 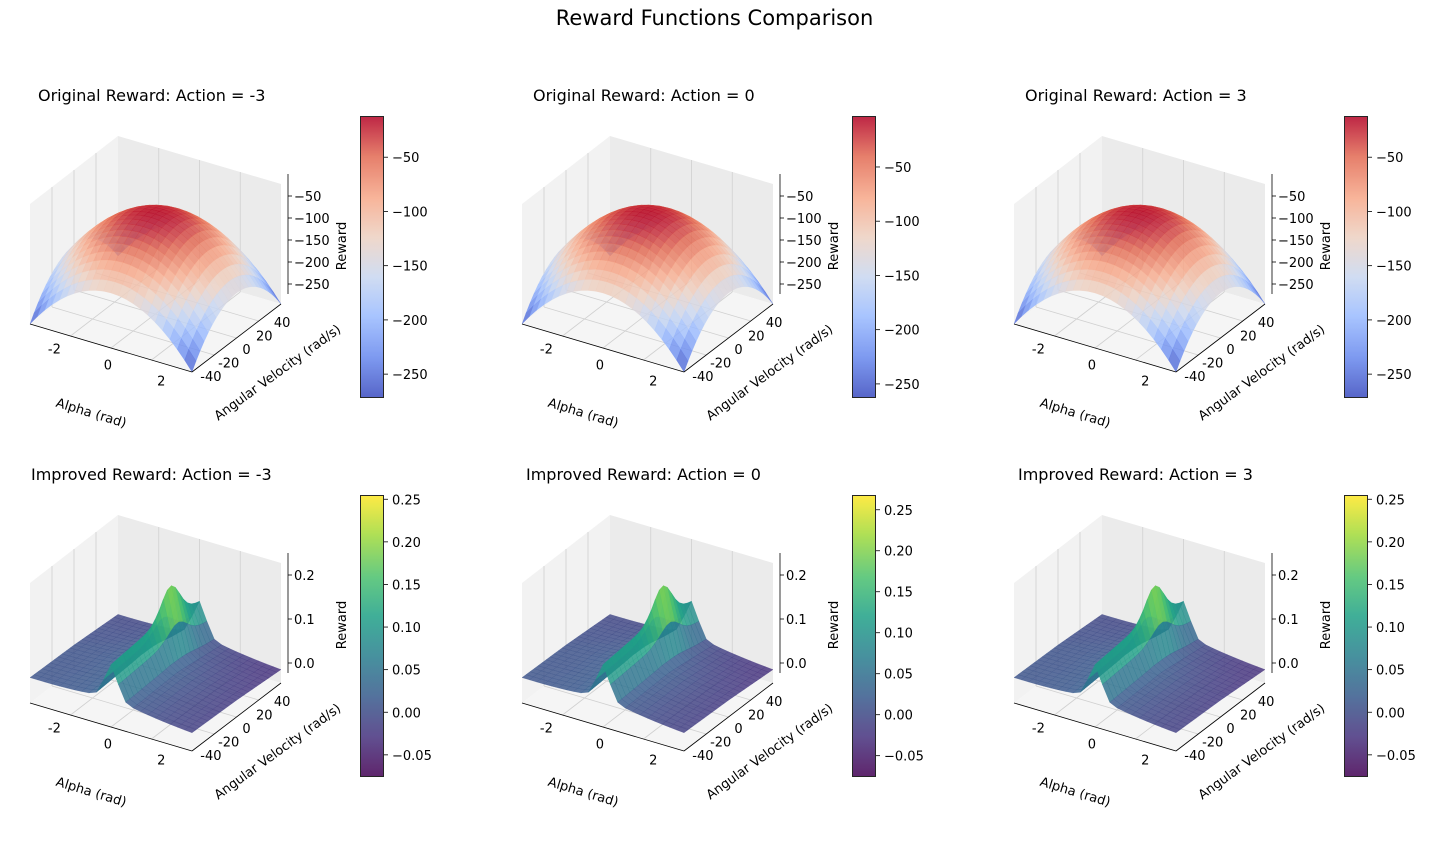 I want to click on z-tick-label: −50, so click(x=307, y=197).